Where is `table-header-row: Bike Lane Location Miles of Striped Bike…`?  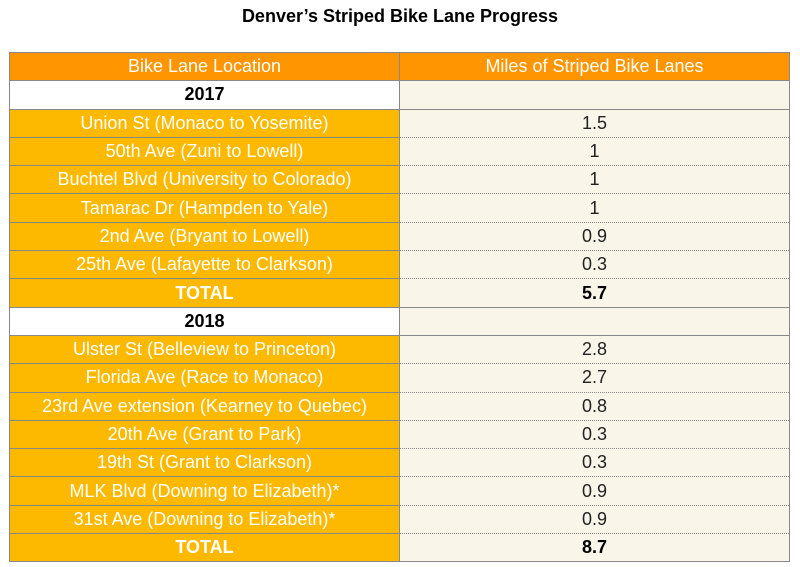 table-header-row: Bike Lane Location Miles of Striped Bike… is located at coordinates (399, 66).